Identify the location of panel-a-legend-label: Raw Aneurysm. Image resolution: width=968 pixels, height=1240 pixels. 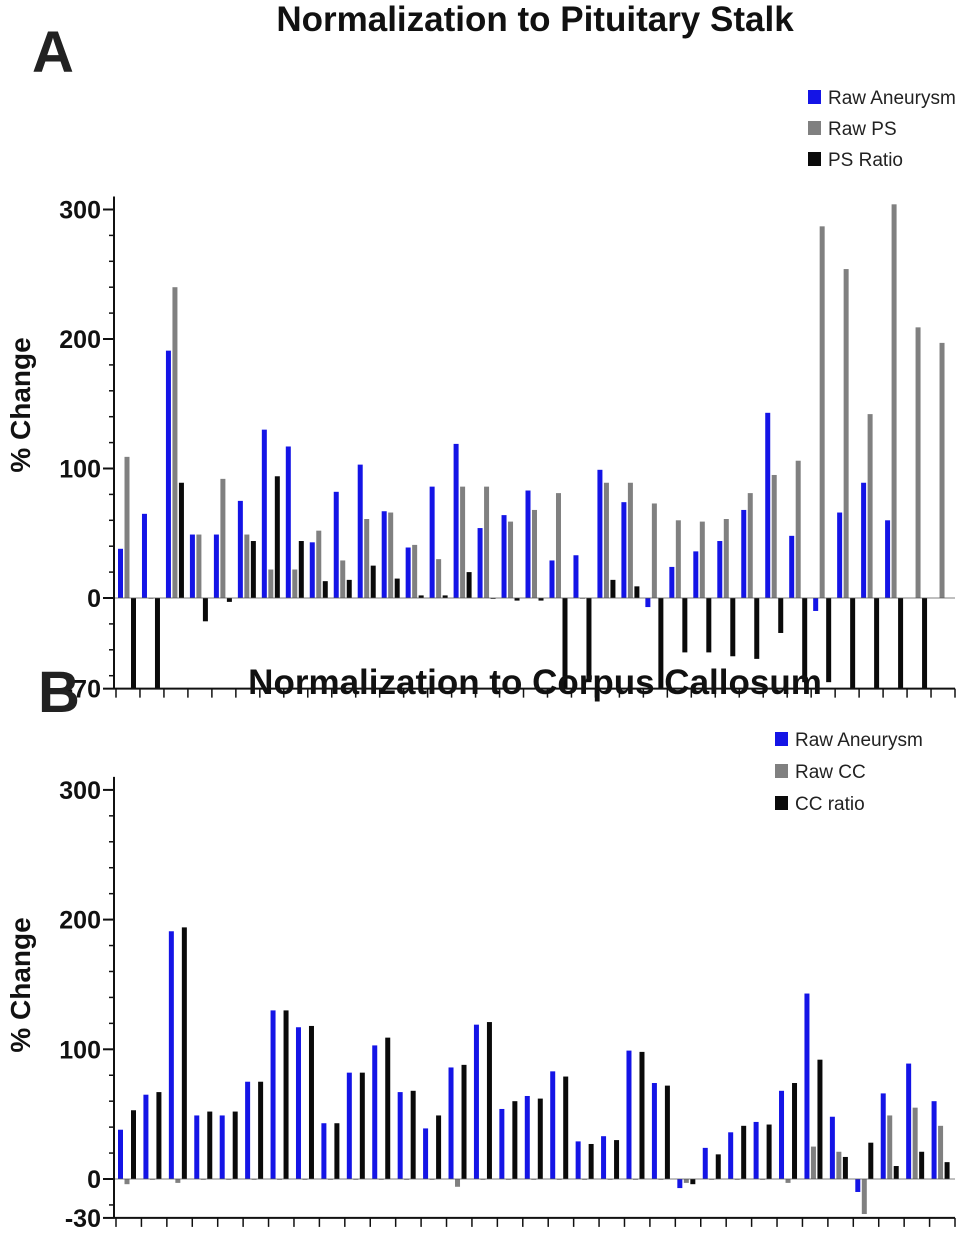
(892, 98).